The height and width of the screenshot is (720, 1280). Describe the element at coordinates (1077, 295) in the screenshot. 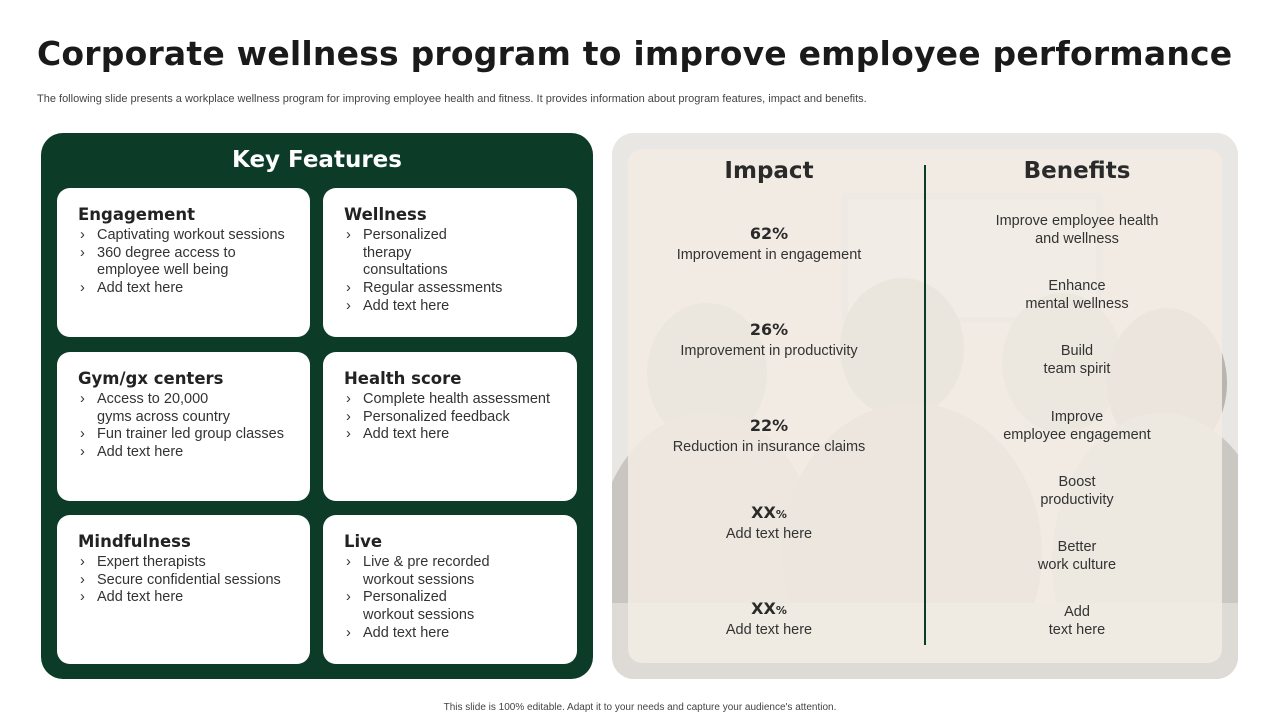

I see `benefit-item: Enhance mental wellness` at that location.